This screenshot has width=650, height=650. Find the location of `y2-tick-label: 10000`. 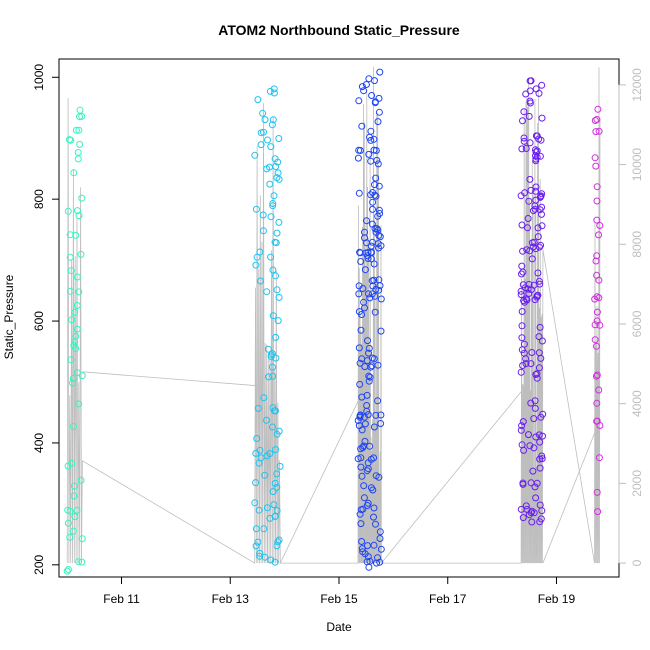

y2-tick-label: 10000 is located at coordinates (637, 165).